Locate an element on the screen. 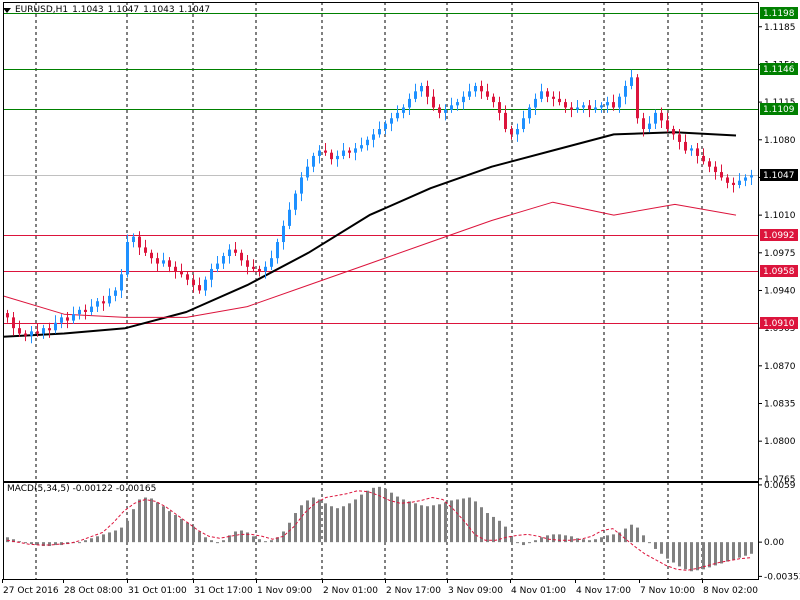  price-tick-label: 1.1080 is located at coordinates (780, 141).